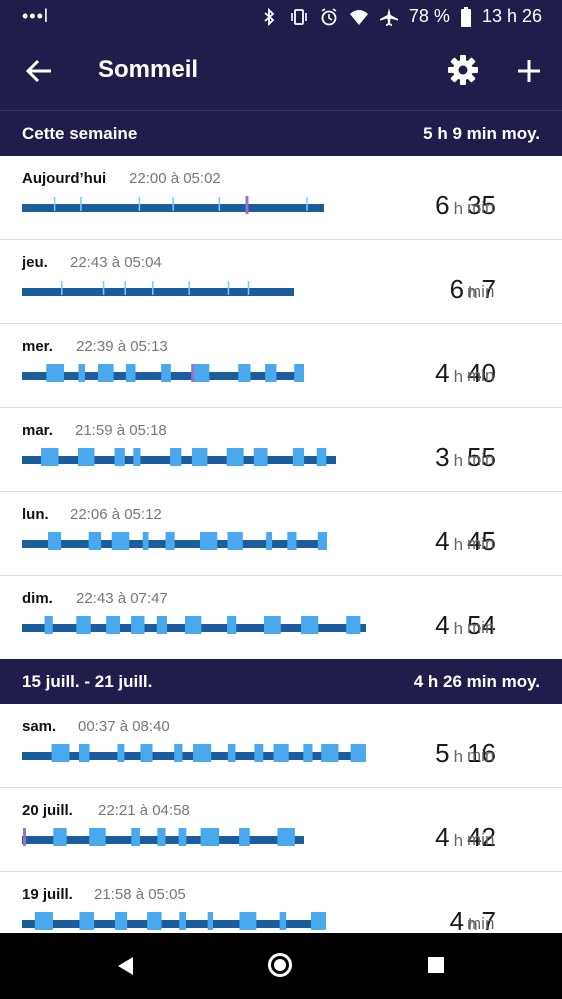 The width and height of the screenshot is (562, 999). What do you see at coordinates (35, 16) in the screenshot?
I see `signal-indicator: •••l` at bounding box center [35, 16].